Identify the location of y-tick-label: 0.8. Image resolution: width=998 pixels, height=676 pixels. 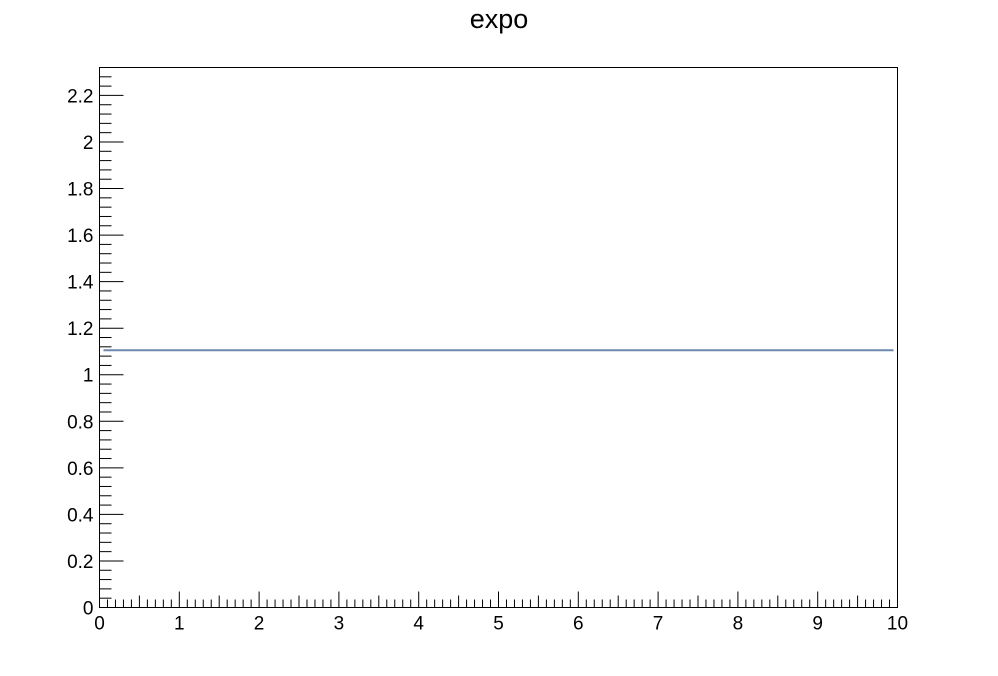
(80, 422).